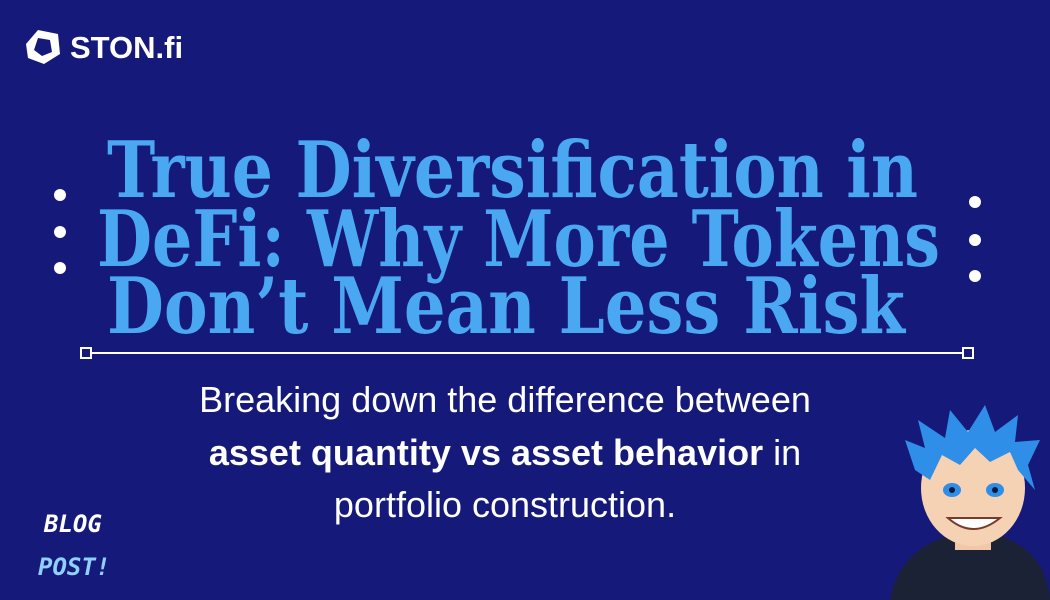 The height and width of the screenshot is (600, 1050). I want to click on badge-line: BLOG, so click(72, 524).